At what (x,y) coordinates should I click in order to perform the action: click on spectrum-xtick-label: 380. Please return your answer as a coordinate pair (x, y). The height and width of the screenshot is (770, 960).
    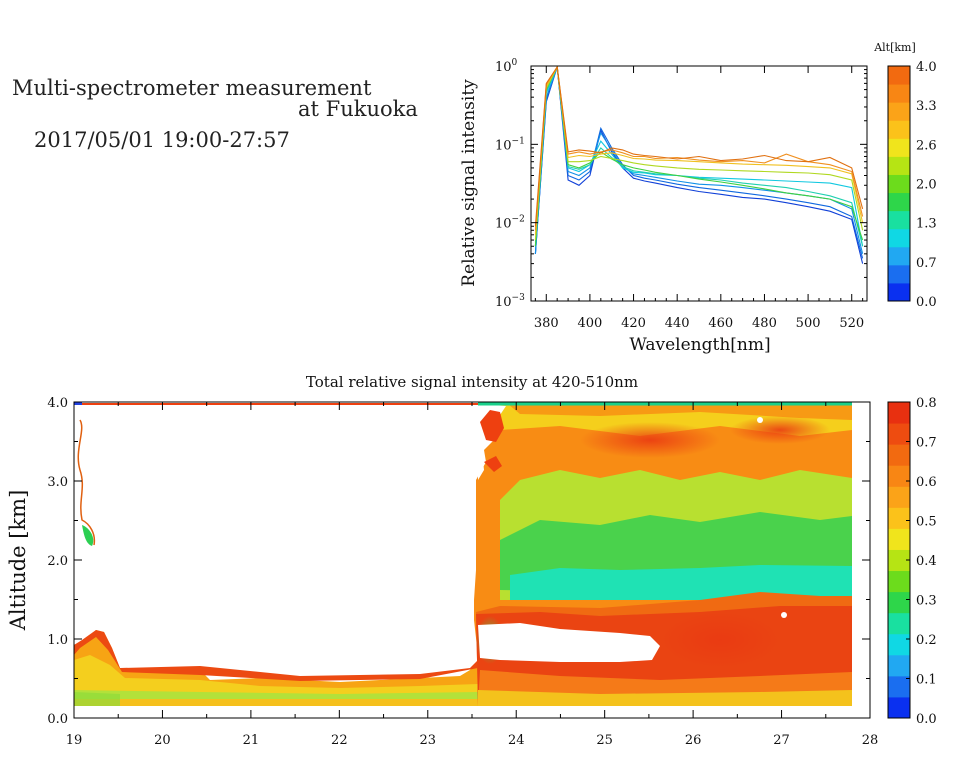
    Looking at the image, I should click on (546, 323).